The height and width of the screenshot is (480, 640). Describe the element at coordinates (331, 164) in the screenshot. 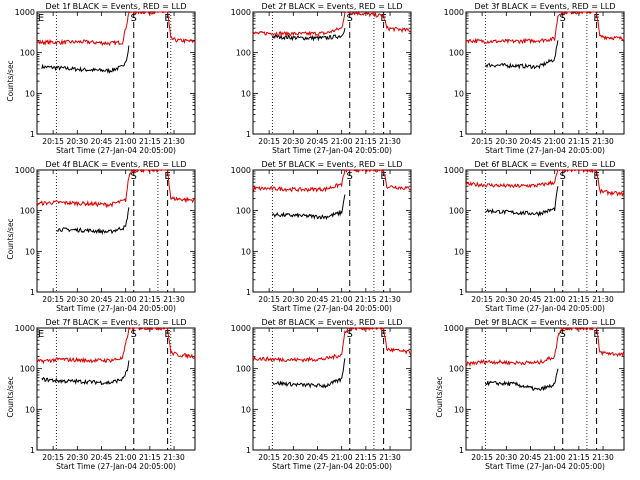

I see `panel-title: Det 5f BLACK = Events, RED = LLD` at that location.